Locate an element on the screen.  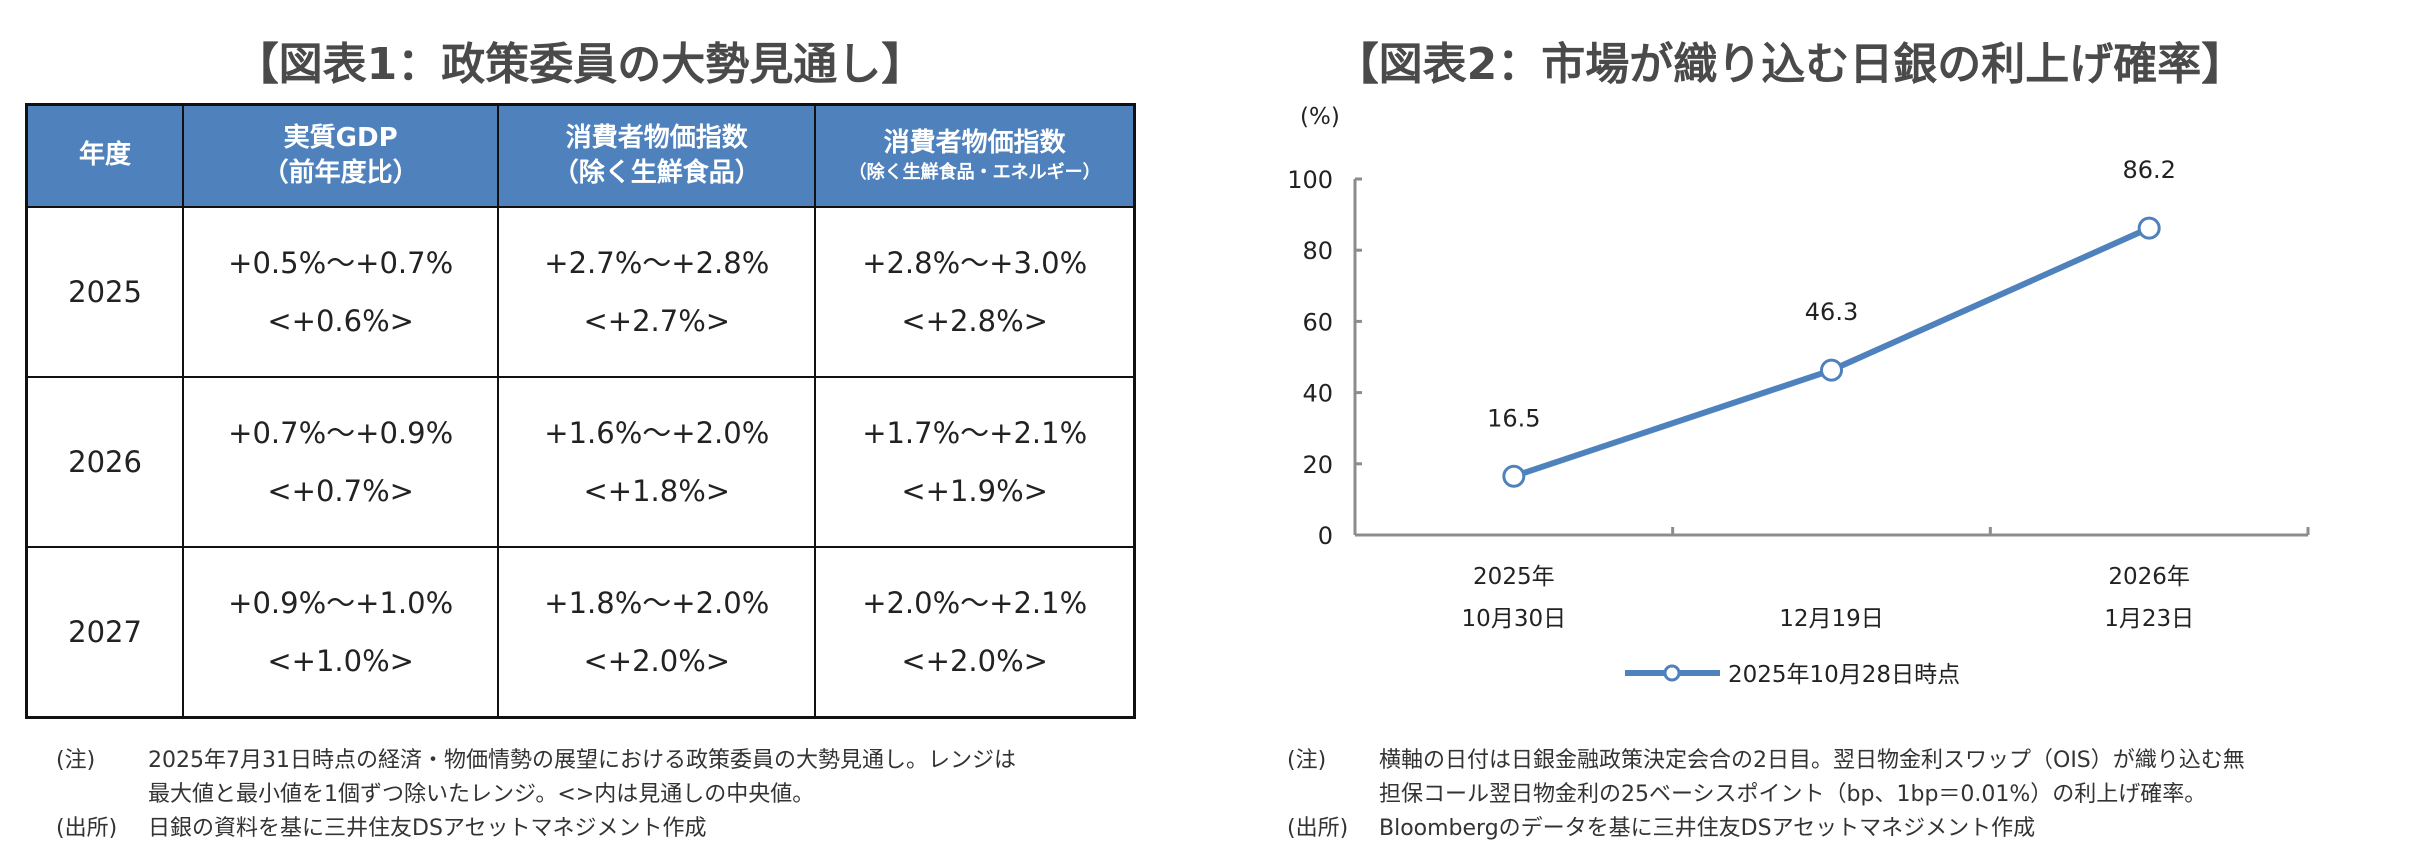
core-cpi-cell: +1.6%～+2.0% <+1.8%> is located at coordinates (657, 462).